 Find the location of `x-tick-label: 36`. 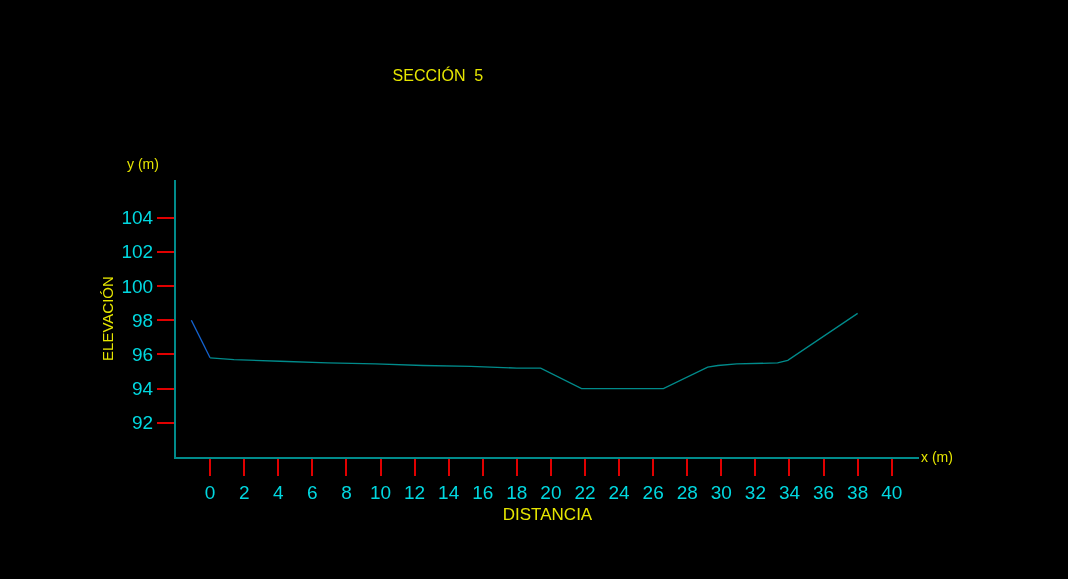

x-tick-label: 36 is located at coordinates (824, 492).